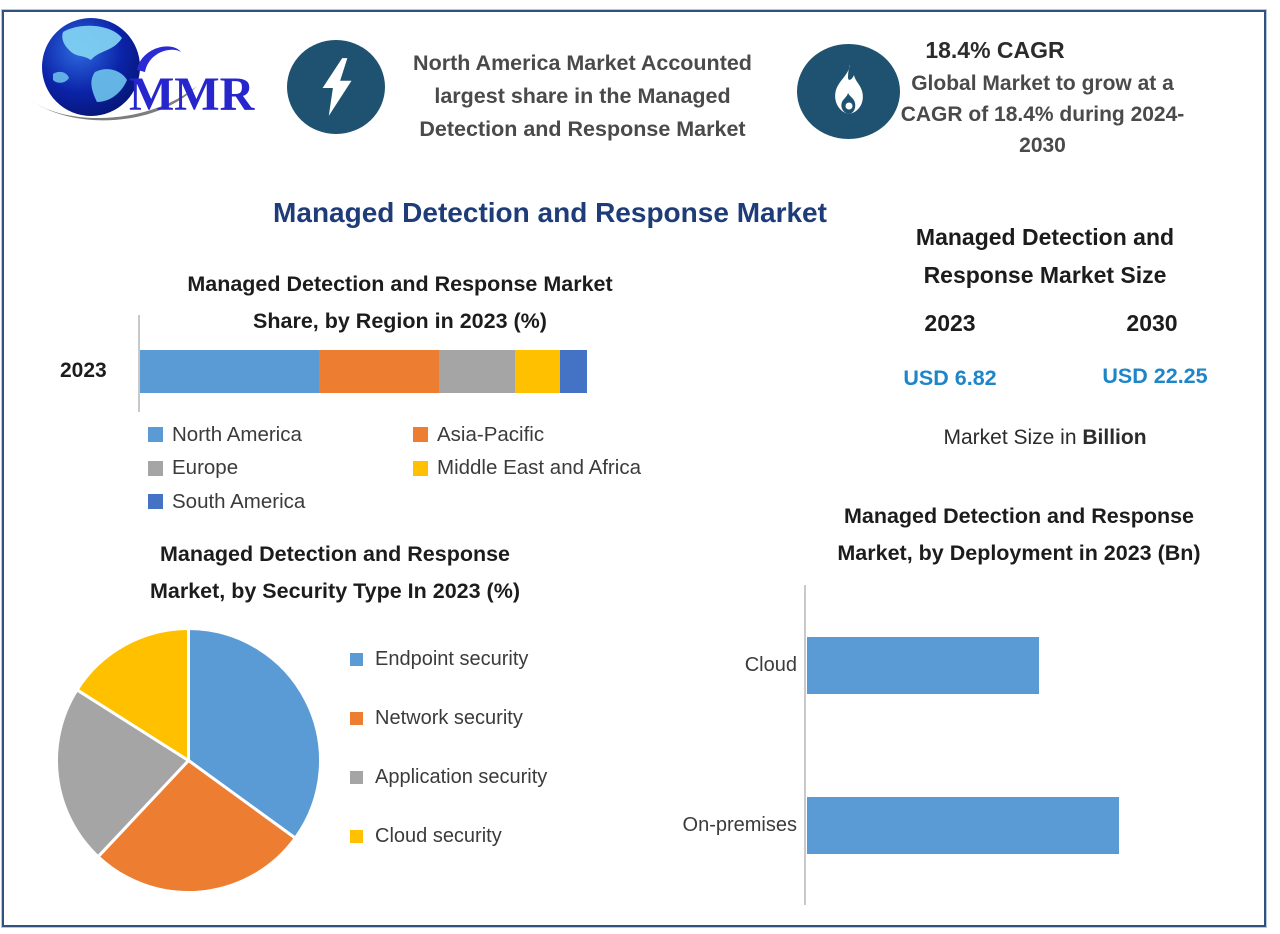 This screenshot has height=934, width=1280. Describe the element at coordinates (239, 501) in the screenshot. I see `legend-label: South America` at that location.